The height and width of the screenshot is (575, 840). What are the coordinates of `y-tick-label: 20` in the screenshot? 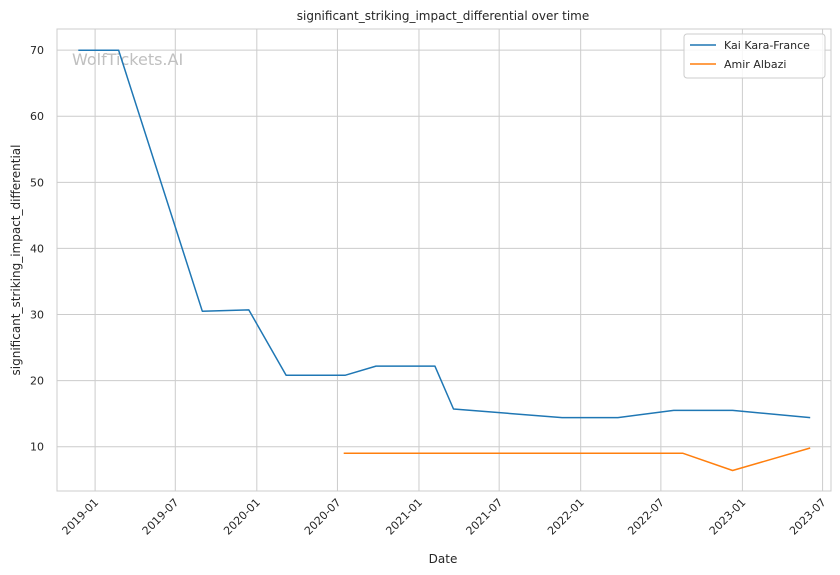 It's located at (37, 381).